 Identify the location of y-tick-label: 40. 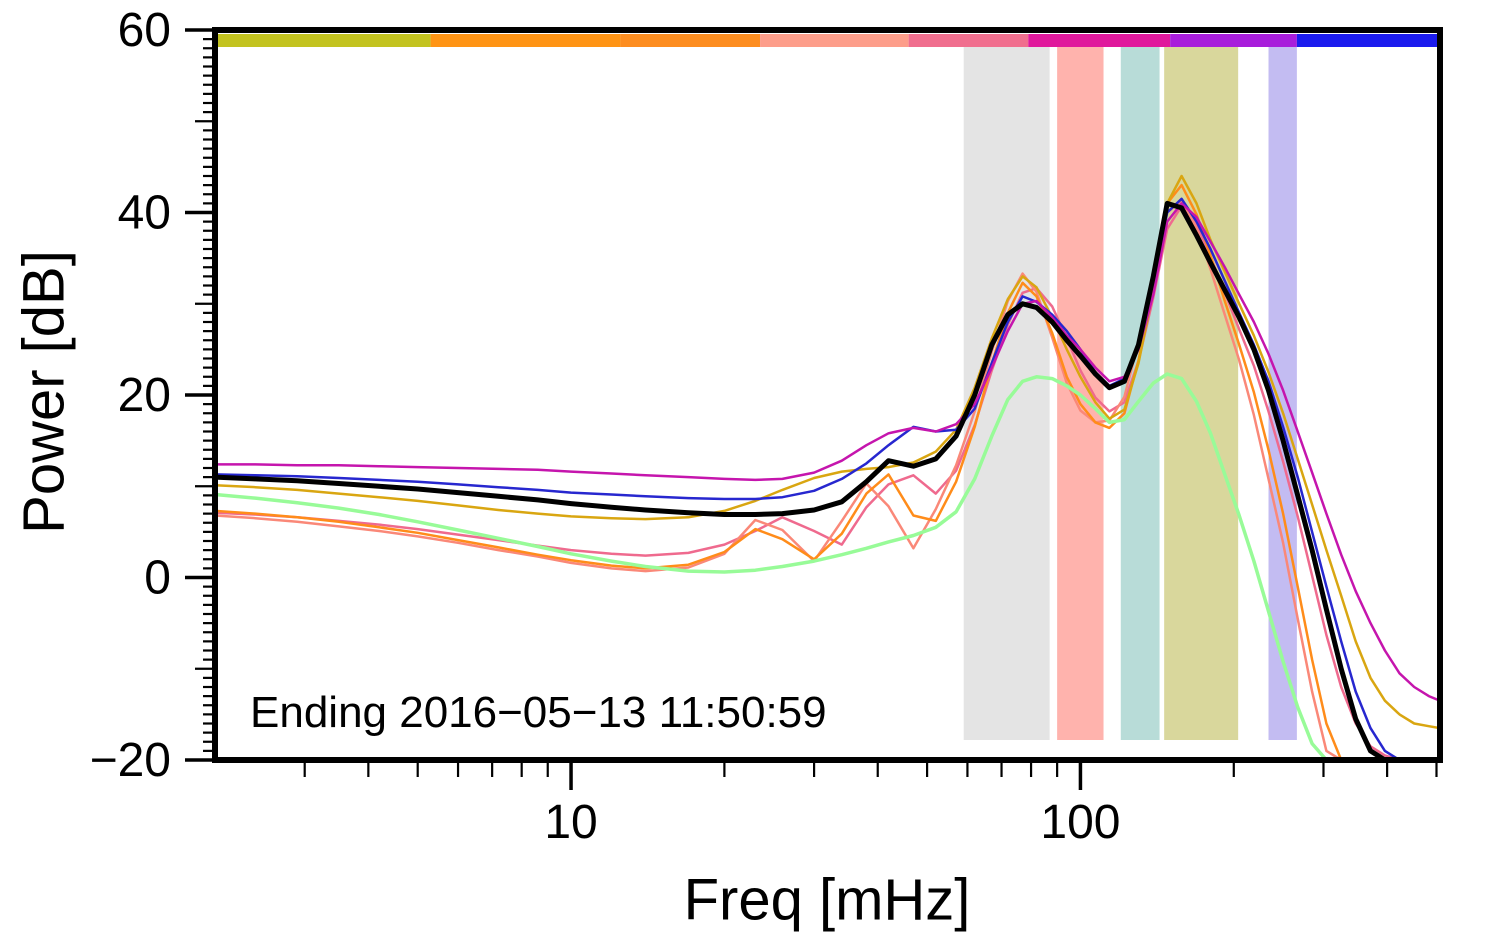
(144, 213).